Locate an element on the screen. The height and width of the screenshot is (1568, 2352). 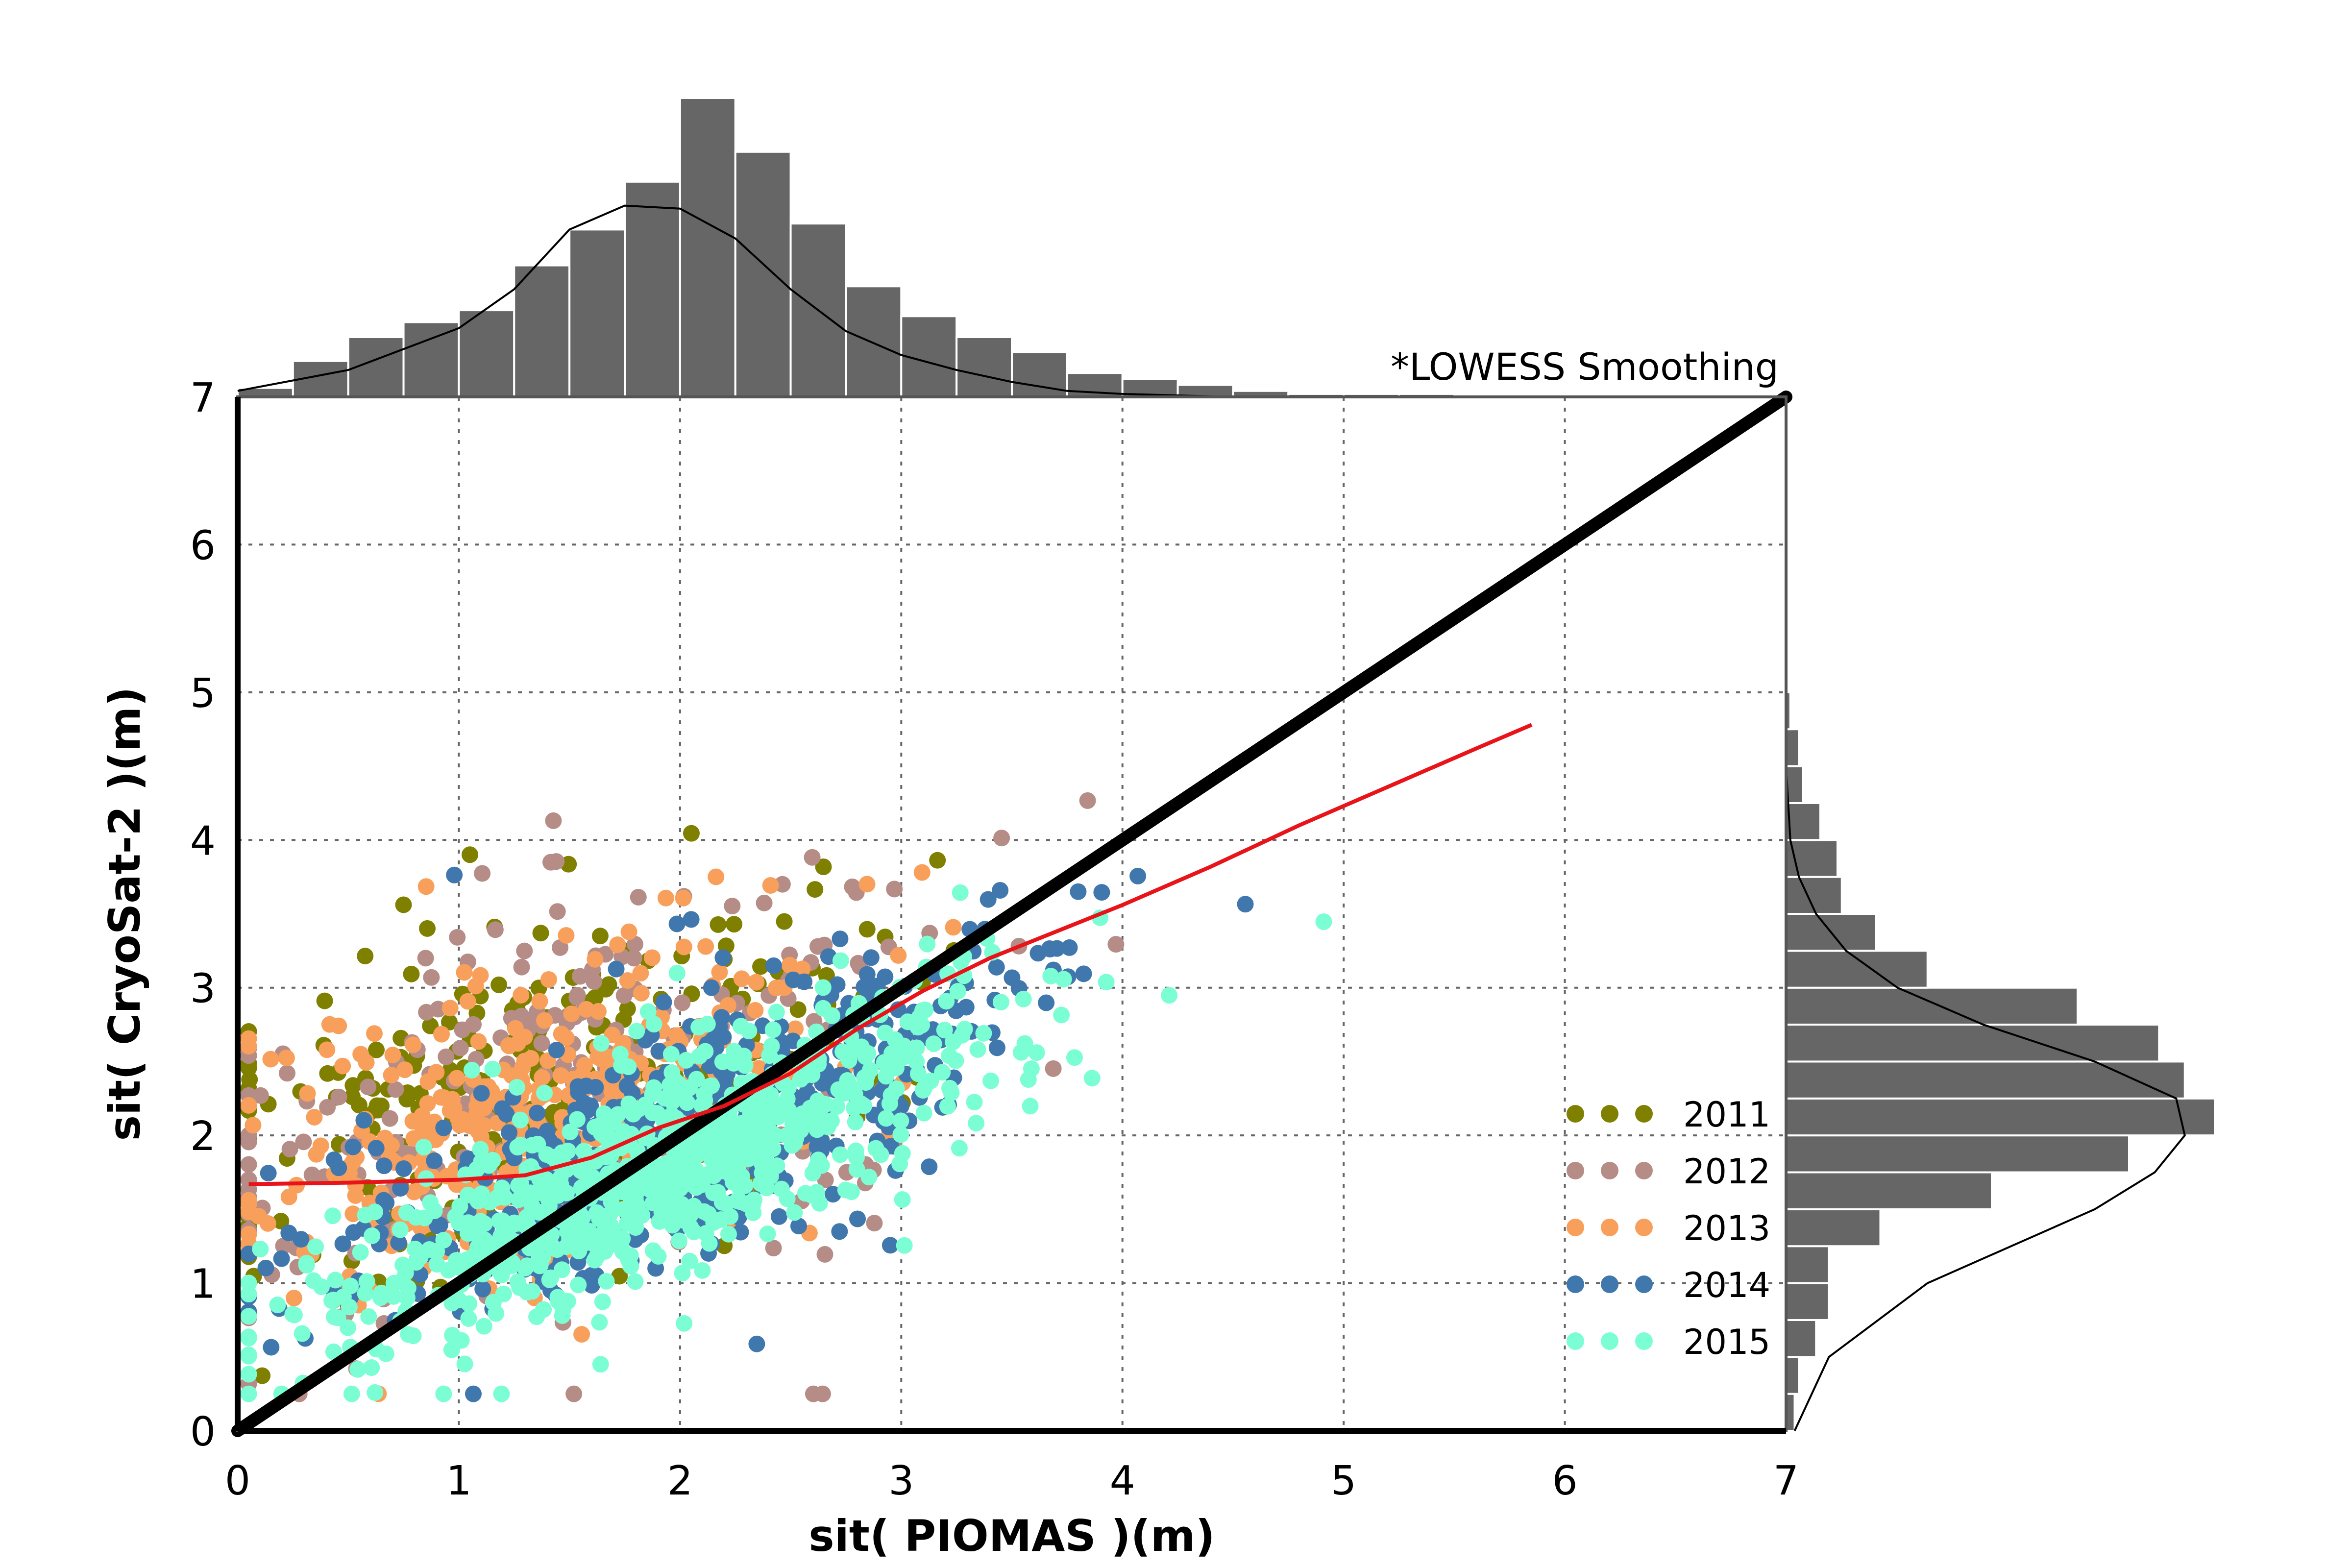
y-tick-label: 4 is located at coordinates (203, 841).